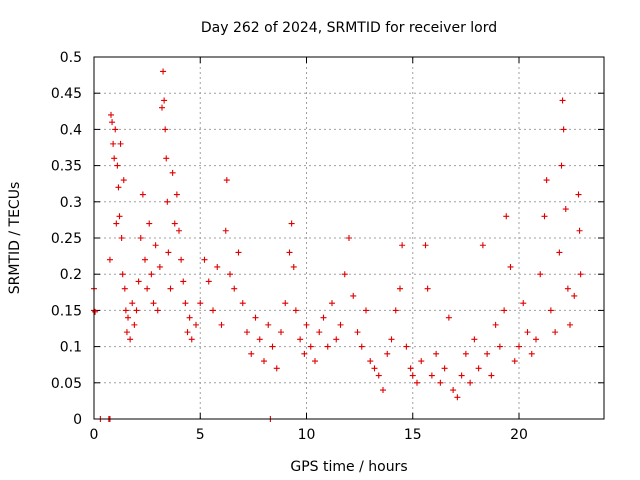 Image resolution: width=640 pixels, height=480 pixels. I want to click on x-tick-label: 20, so click(519, 435).